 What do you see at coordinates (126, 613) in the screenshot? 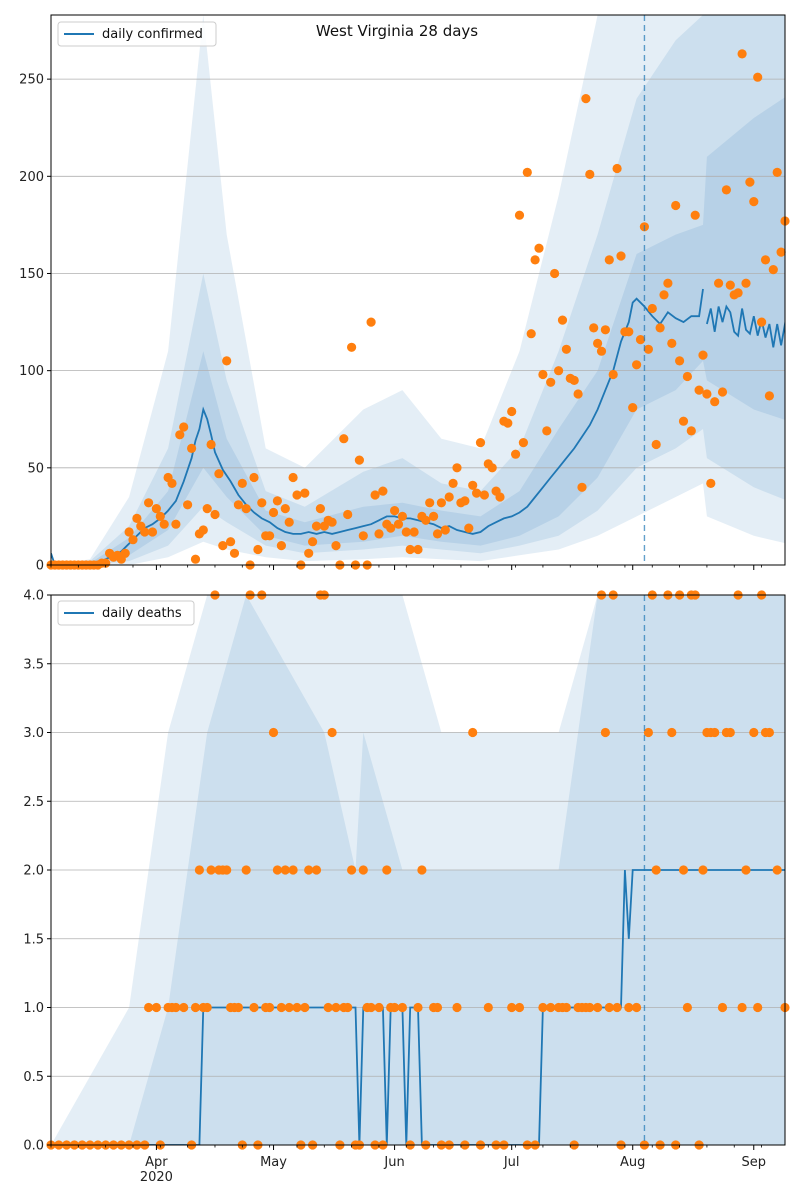
I see `deaths-legend: daily deaths` at bounding box center [126, 613].